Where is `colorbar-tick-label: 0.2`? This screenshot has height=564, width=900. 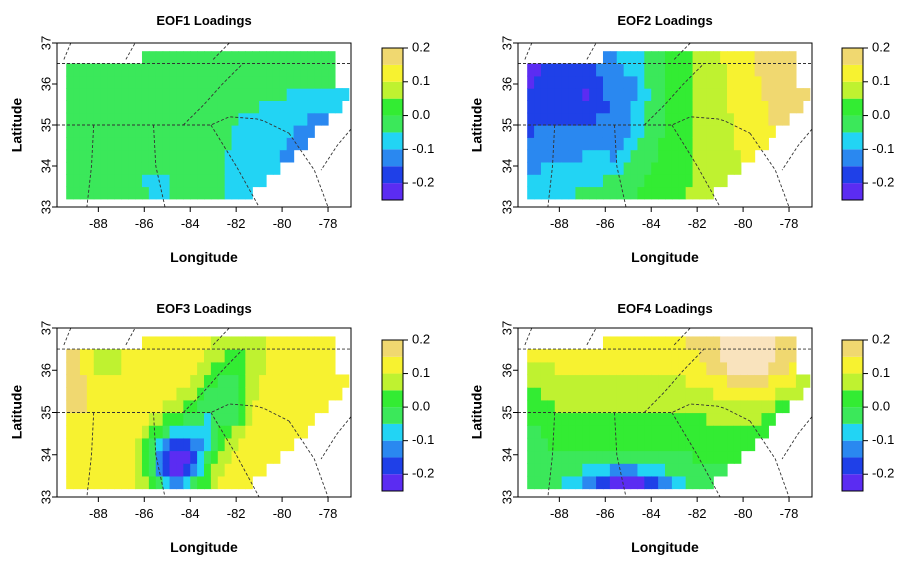 colorbar-tick-label: 0.2 is located at coordinates (421, 46).